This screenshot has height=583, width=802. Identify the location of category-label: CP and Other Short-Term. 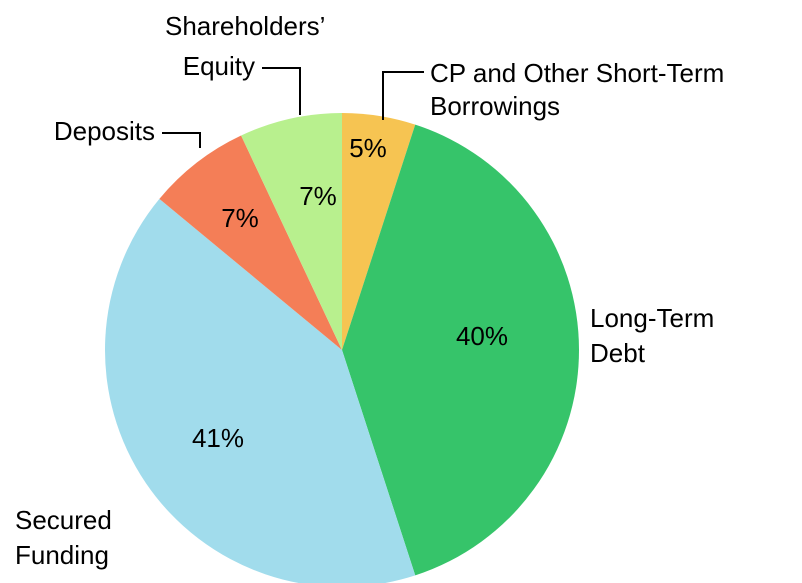
(577, 73).